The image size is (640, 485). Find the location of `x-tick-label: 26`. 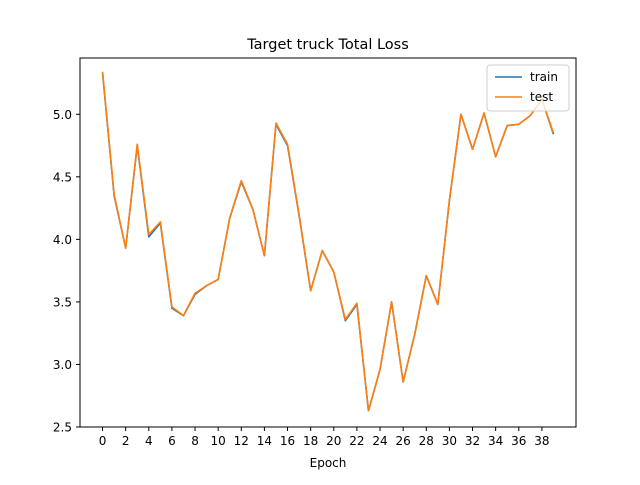

x-tick-label: 26 is located at coordinates (403, 441).